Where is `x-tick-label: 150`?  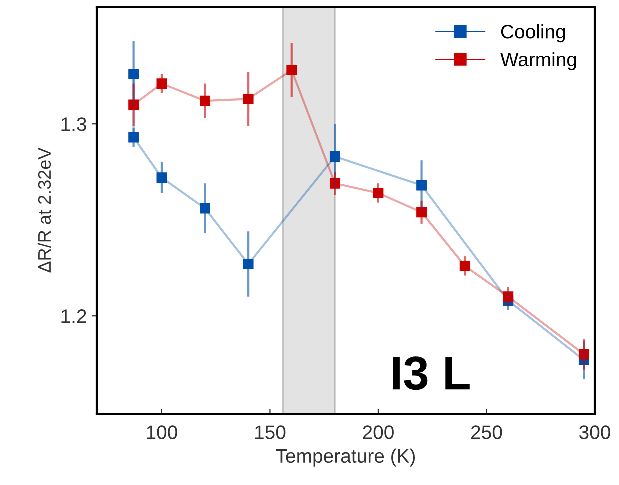 x-tick-label: 150 is located at coordinates (270, 433).